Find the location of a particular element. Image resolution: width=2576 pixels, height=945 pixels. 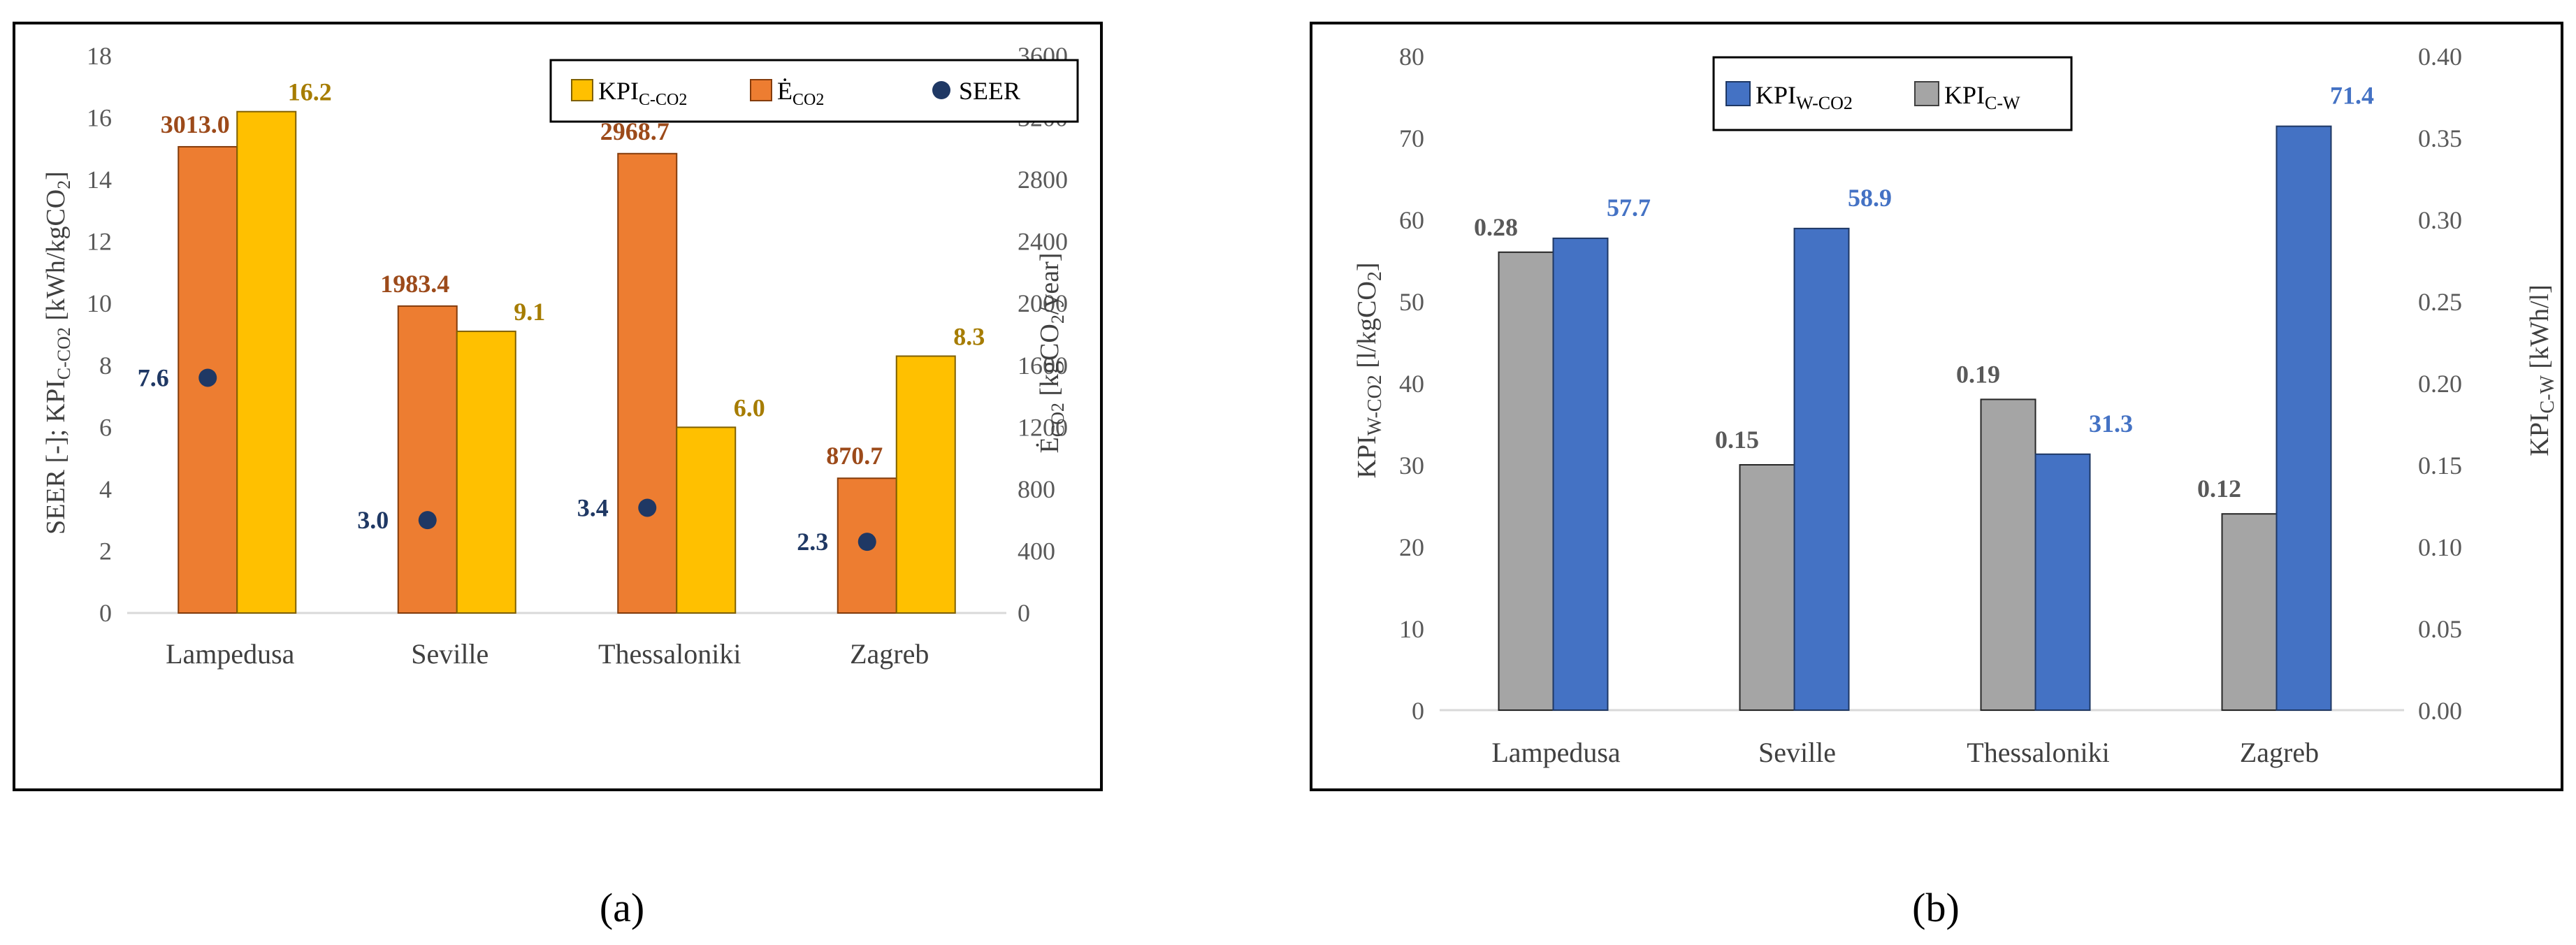

chart-b-y2-tick-label: 0.30 is located at coordinates (2440, 220).